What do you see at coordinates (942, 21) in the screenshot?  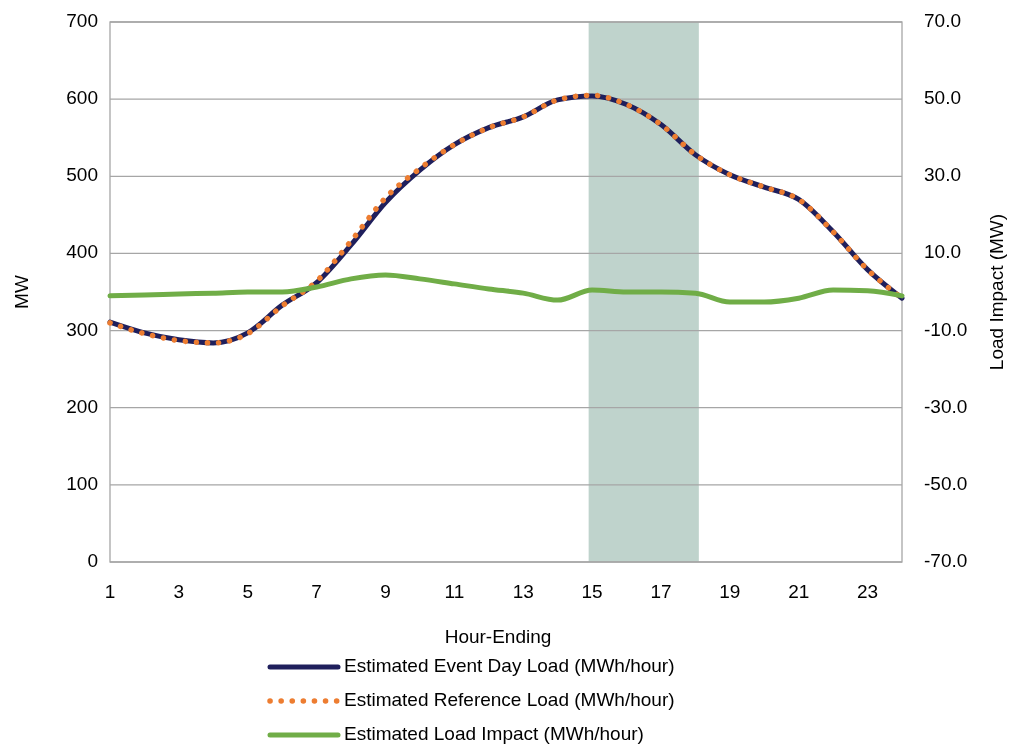 I see `y2-tick-label: 70.0` at bounding box center [942, 21].